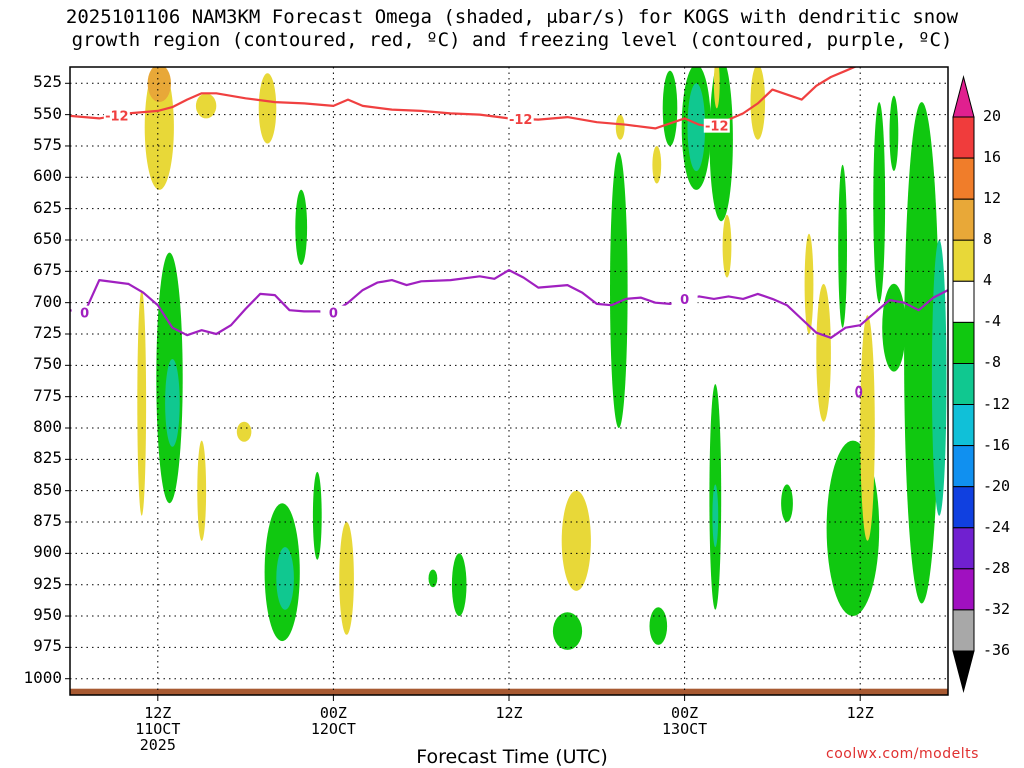  What do you see at coordinates (992, 116) in the screenshot?
I see `colorbar-label: 20` at bounding box center [992, 116].